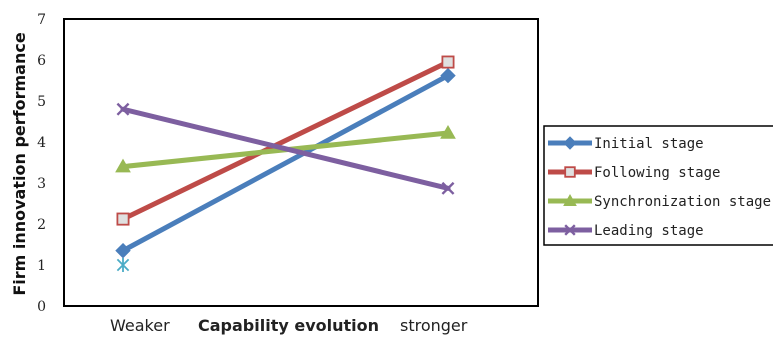 The image size is (773, 342). What do you see at coordinates (140, 325) in the screenshot?
I see `x-tick-weaker: Weaker` at bounding box center [140, 325].